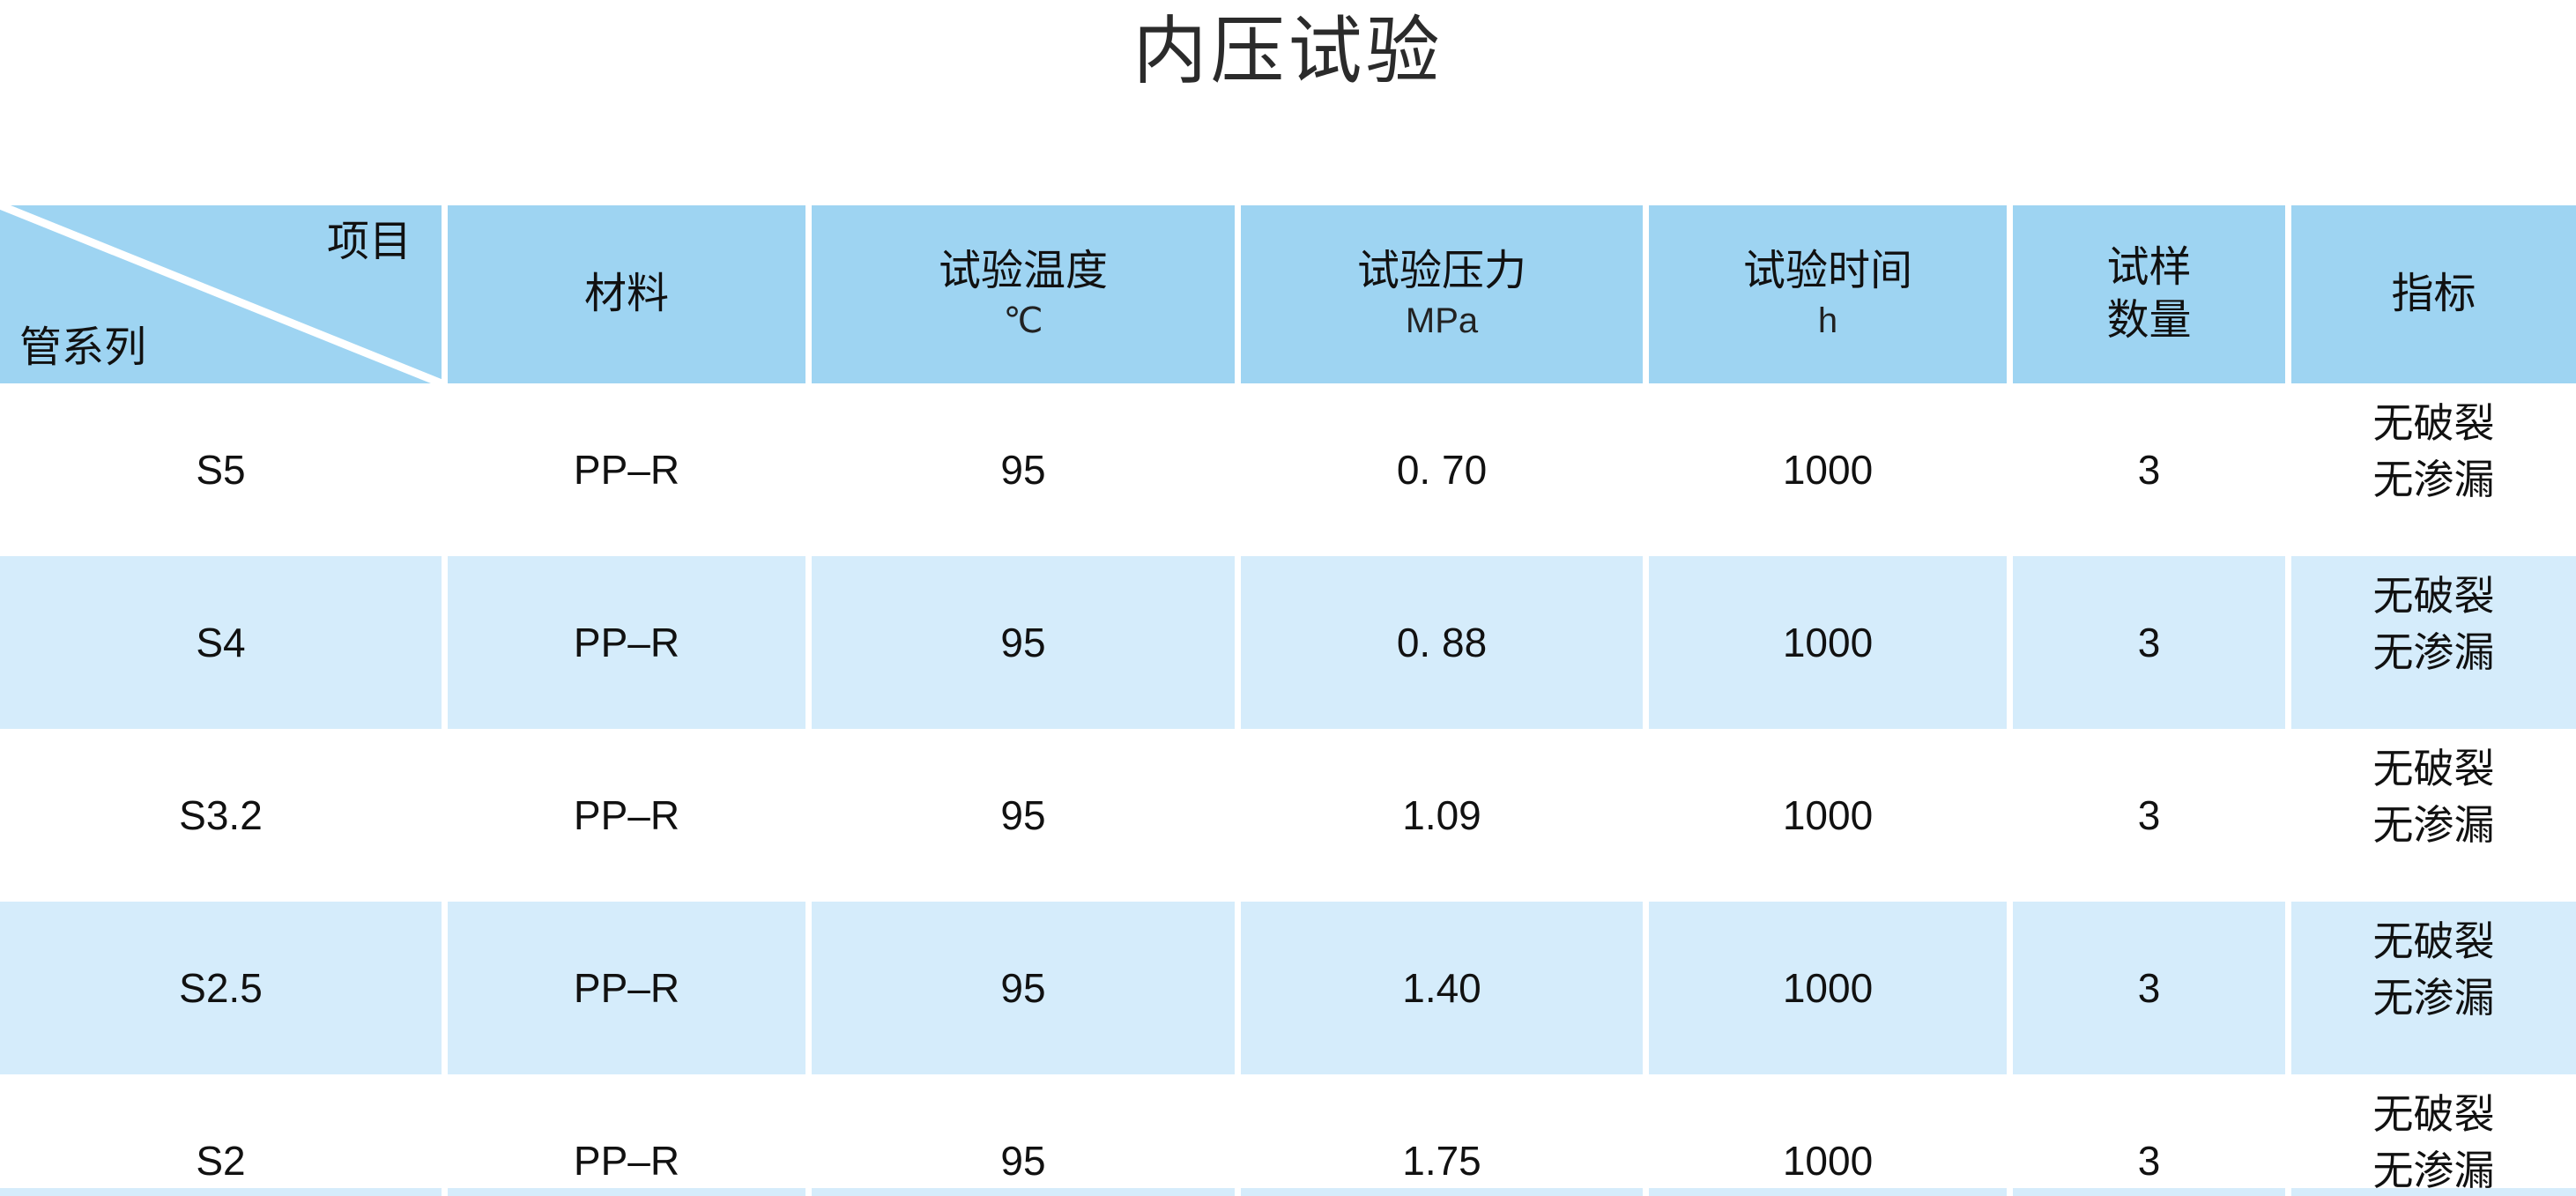 Image resolution: width=2576 pixels, height=1196 pixels. What do you see at coordinates (1445, 1135) in the screenshot?
I see `cell-pressure: 1.75` at bounding box center [1445, 1135].